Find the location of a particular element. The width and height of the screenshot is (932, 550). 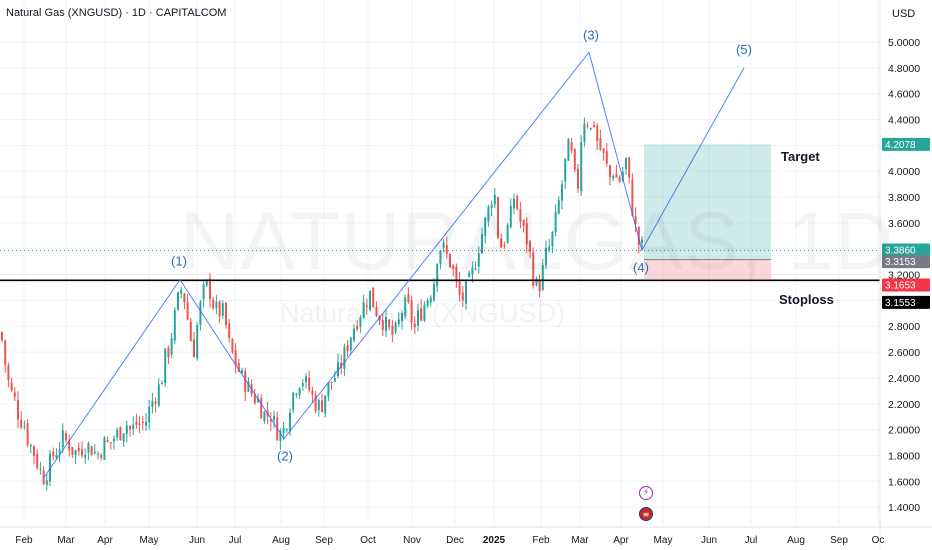

currency-label: USD is located at coordinates (904, 14).